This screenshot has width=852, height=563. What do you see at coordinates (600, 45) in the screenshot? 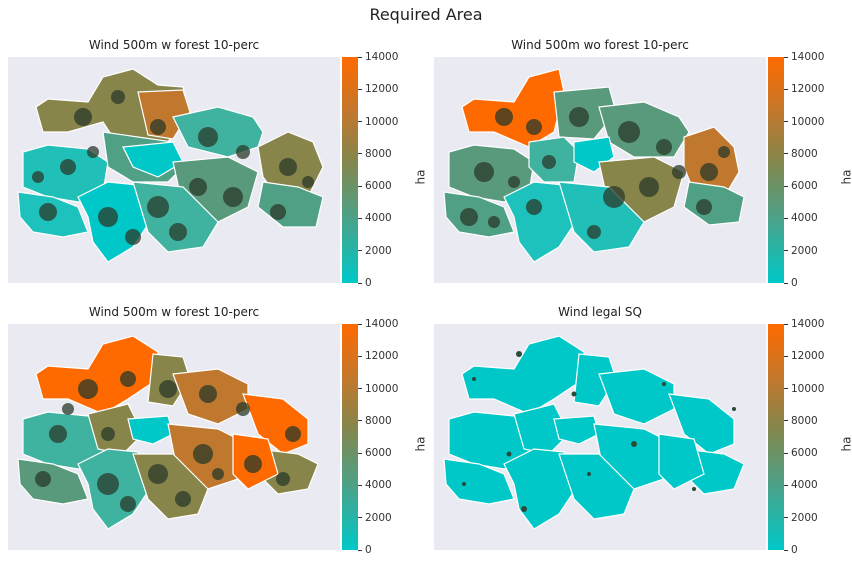
I see `panel-title: Wind 500m wo forest 10-perc` at bounding box center [600, 45].